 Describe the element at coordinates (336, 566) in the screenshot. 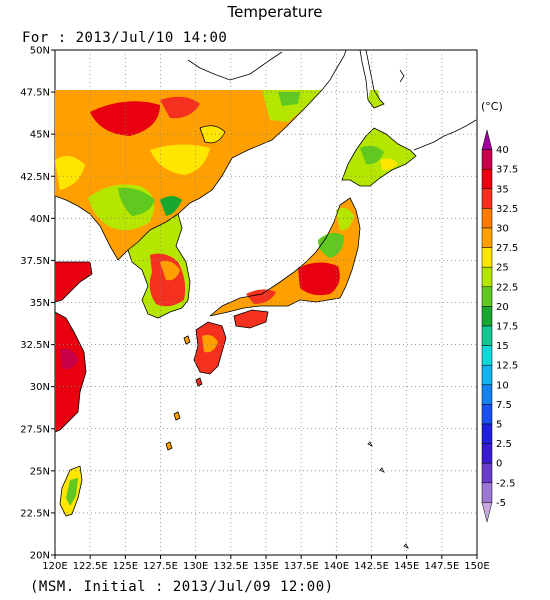

I see `lon-tick-label: 140E` at that location.